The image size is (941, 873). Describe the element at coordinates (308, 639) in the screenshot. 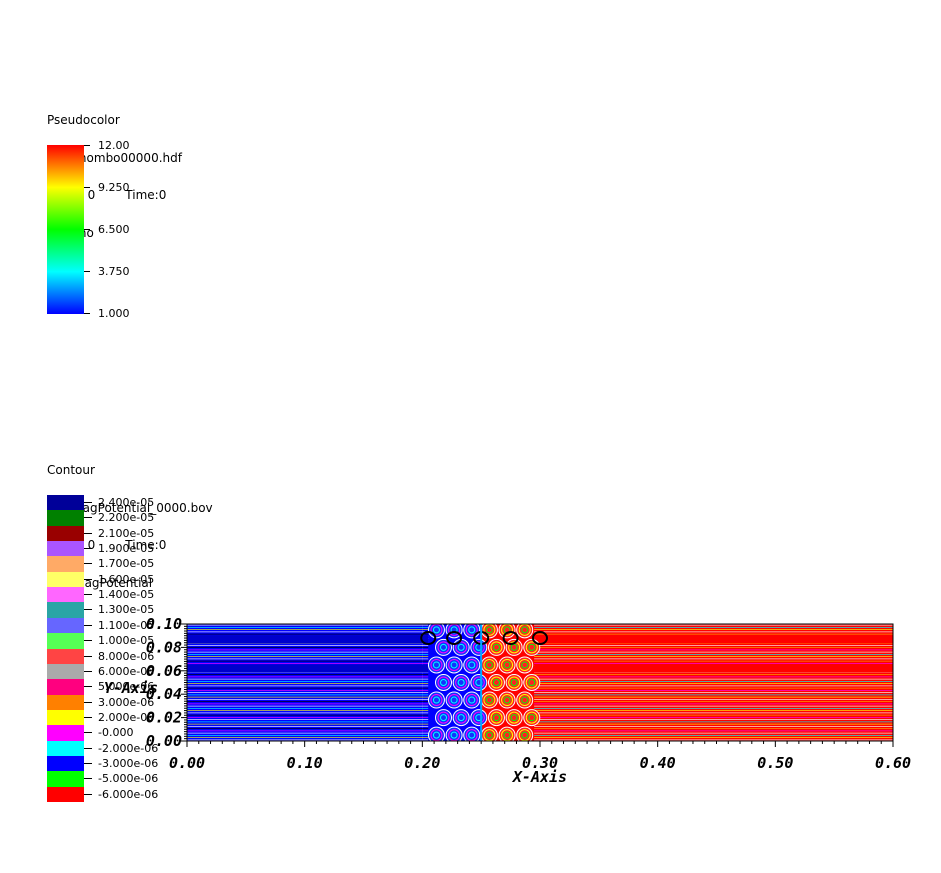

I see `contour-band-left` at that location.